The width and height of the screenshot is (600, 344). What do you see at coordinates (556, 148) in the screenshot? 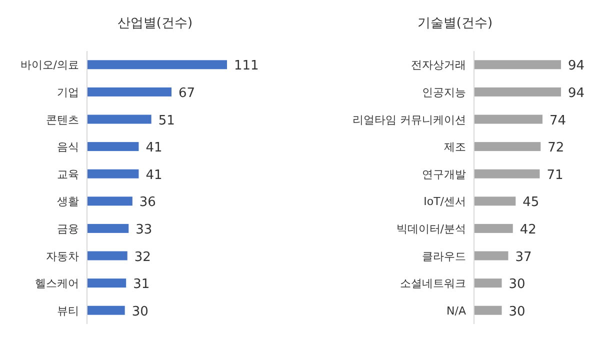
I see `data-label: 72` at bounding box center [556, 148].